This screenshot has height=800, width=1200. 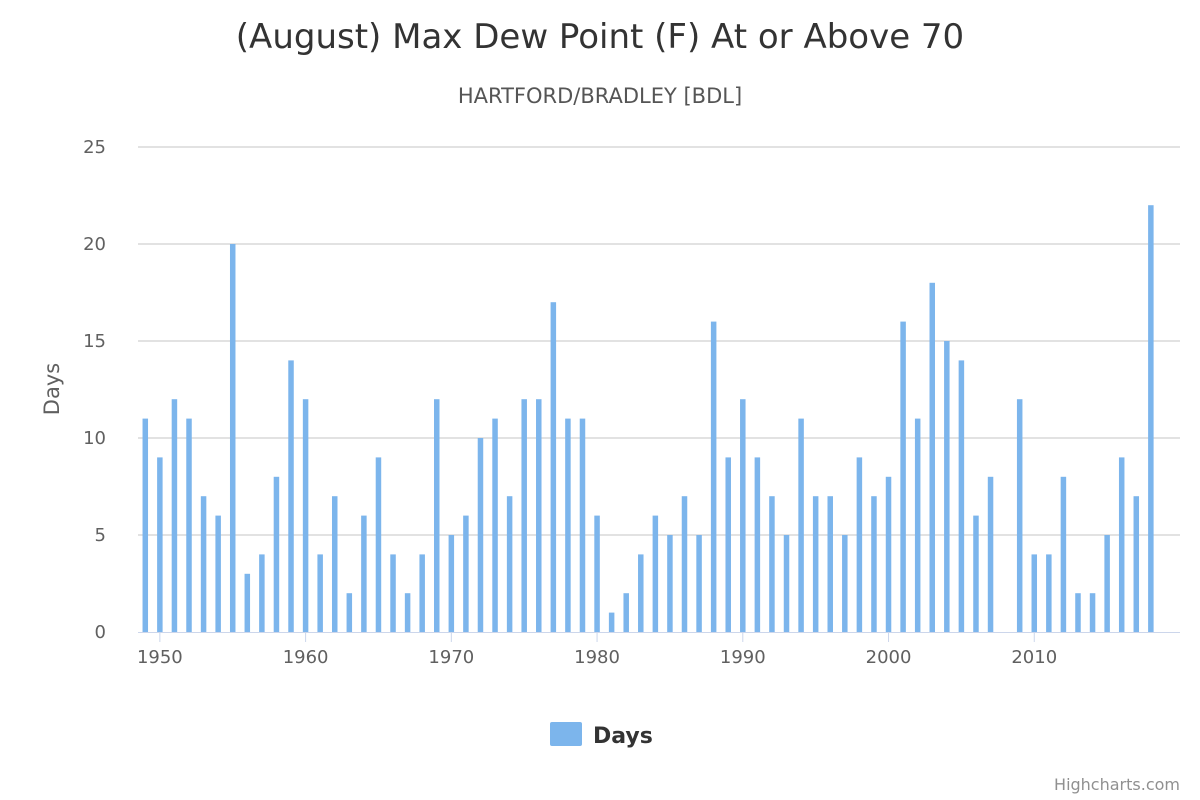 I want to click on x-tick-label: 1950, so click(x=160, y=657).